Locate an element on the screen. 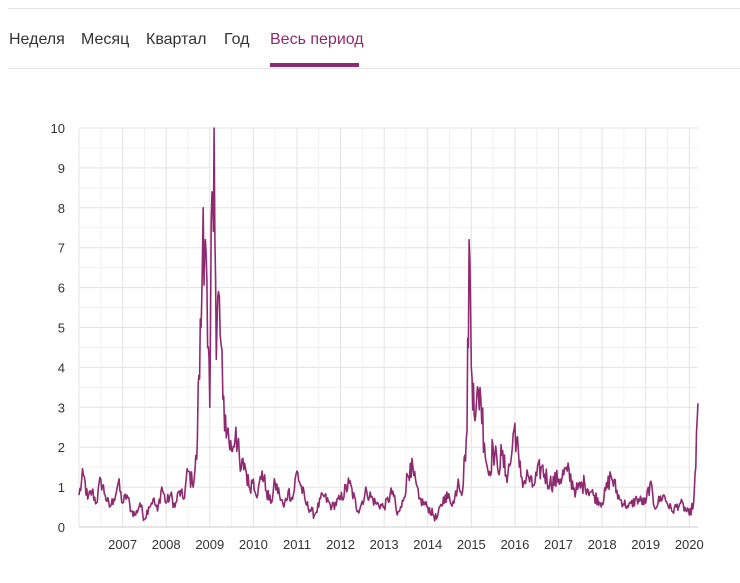  y-tick-label: 1 is located at coordinates (61, 487).